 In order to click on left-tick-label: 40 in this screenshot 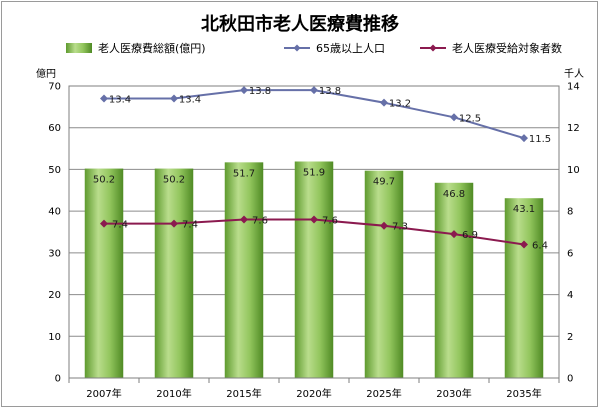, I will do `click(54, 212)`.